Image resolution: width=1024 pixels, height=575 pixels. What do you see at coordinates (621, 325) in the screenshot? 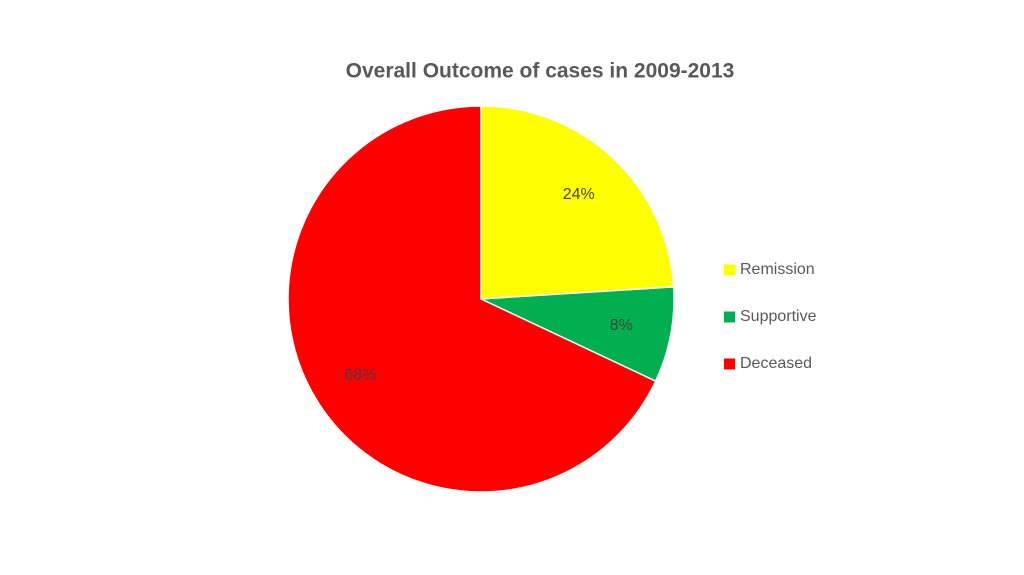
I see `value-label: 8%` at bounding box center [621, 325].